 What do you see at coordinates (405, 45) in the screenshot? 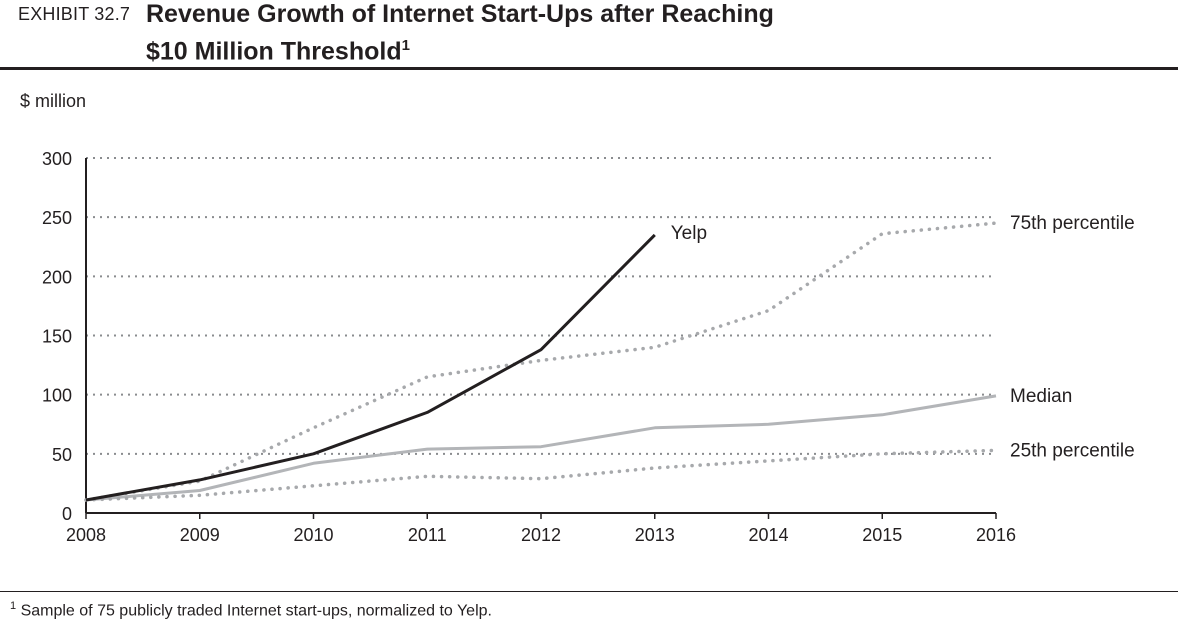
I see `title-footnote-mark: 1` at bounding box center [405, 45].